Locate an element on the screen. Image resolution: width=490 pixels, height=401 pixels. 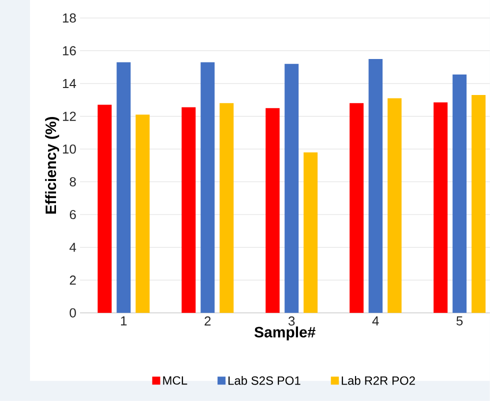
y-tick-label: 12 is located at coordinates (69, 116).